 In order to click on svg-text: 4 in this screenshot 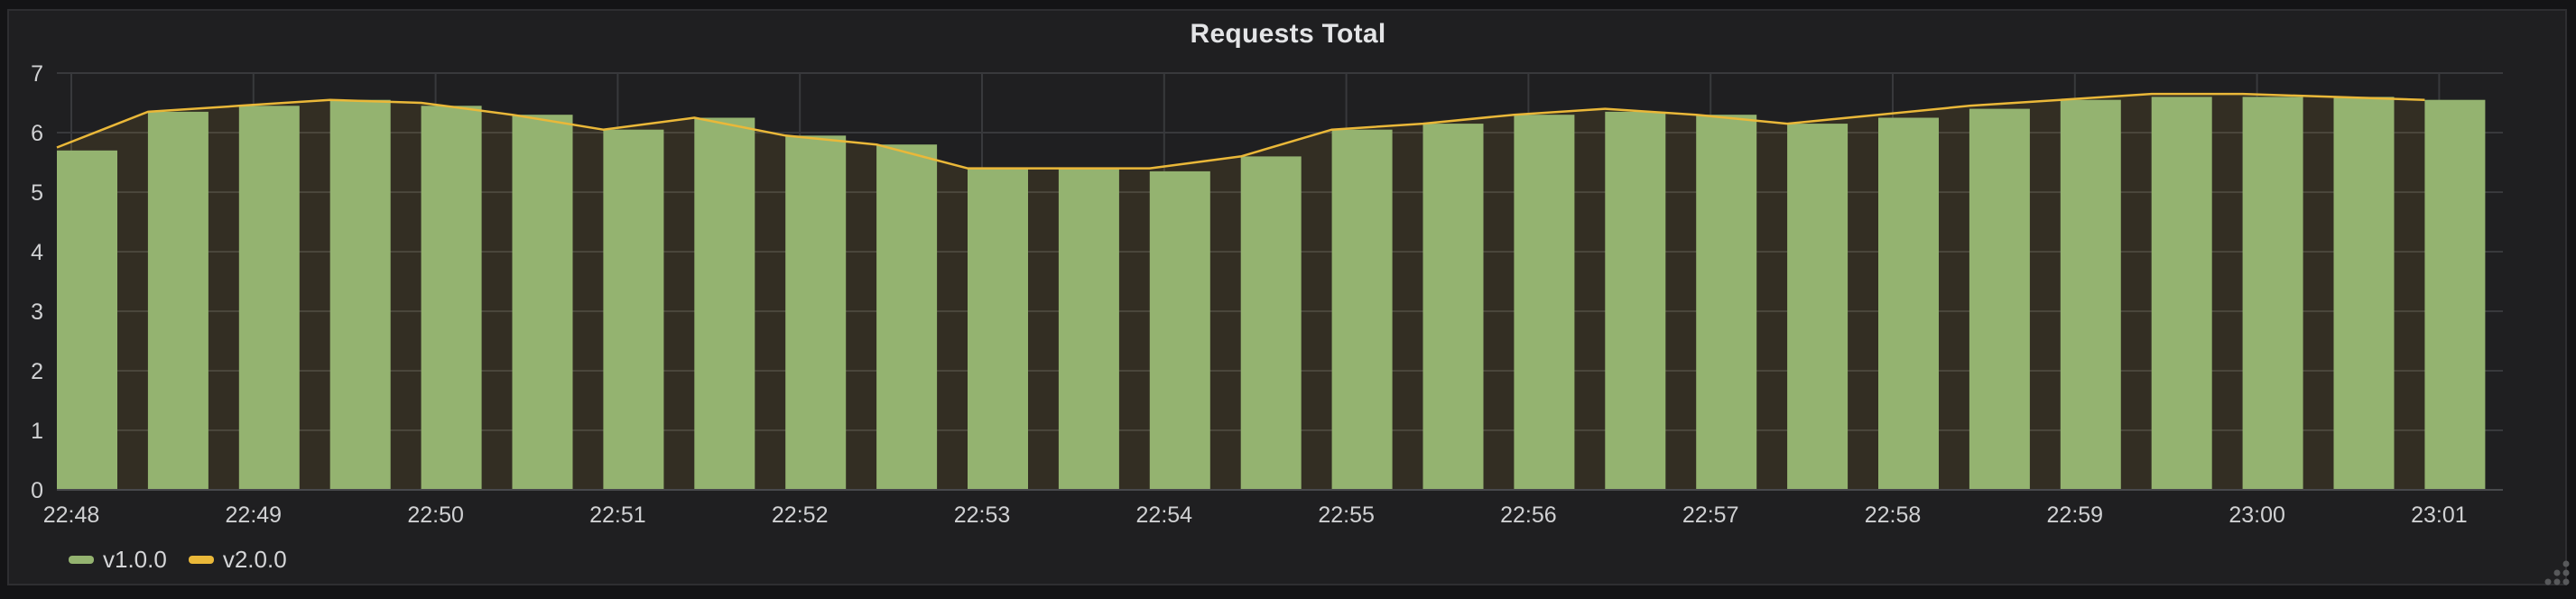, I will do `click(37, 253)`.